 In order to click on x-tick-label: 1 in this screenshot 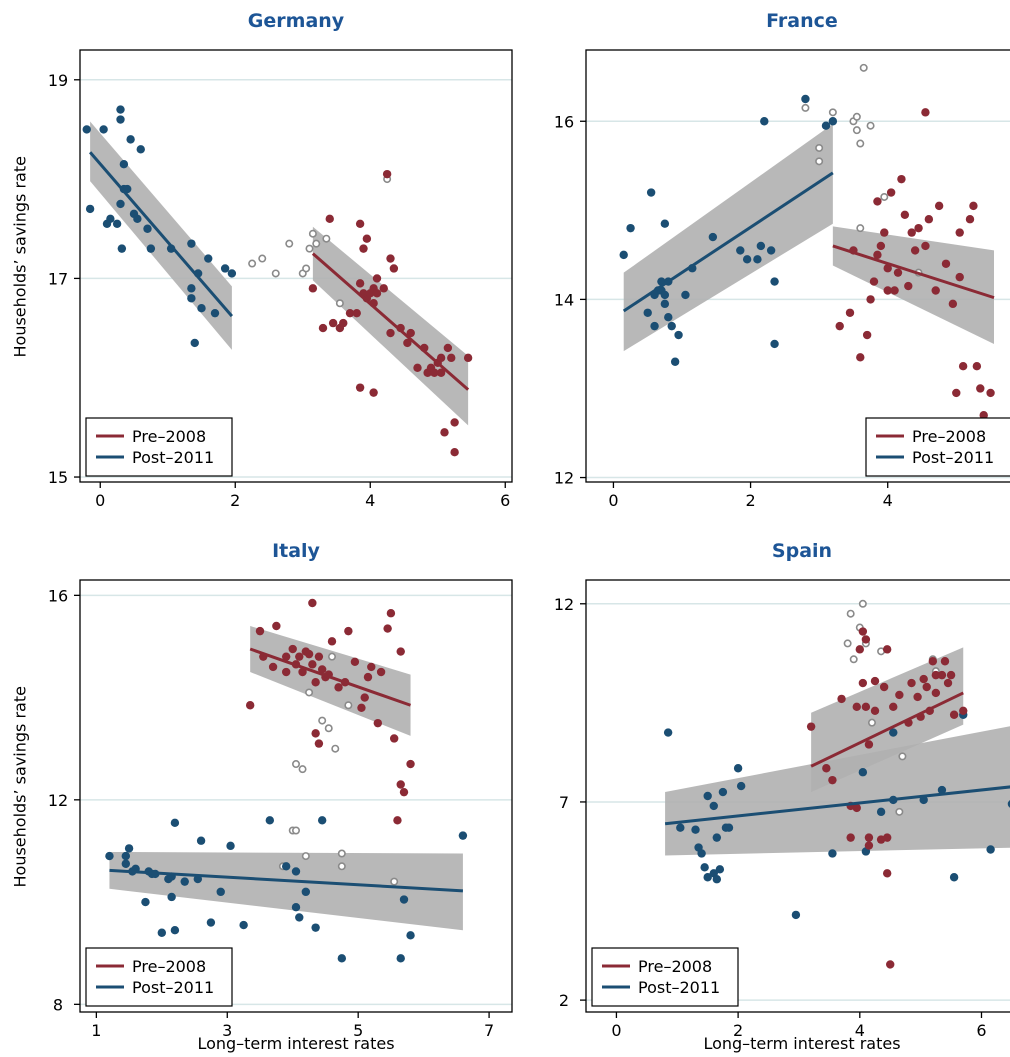, I will do `click(96, 1030)`.